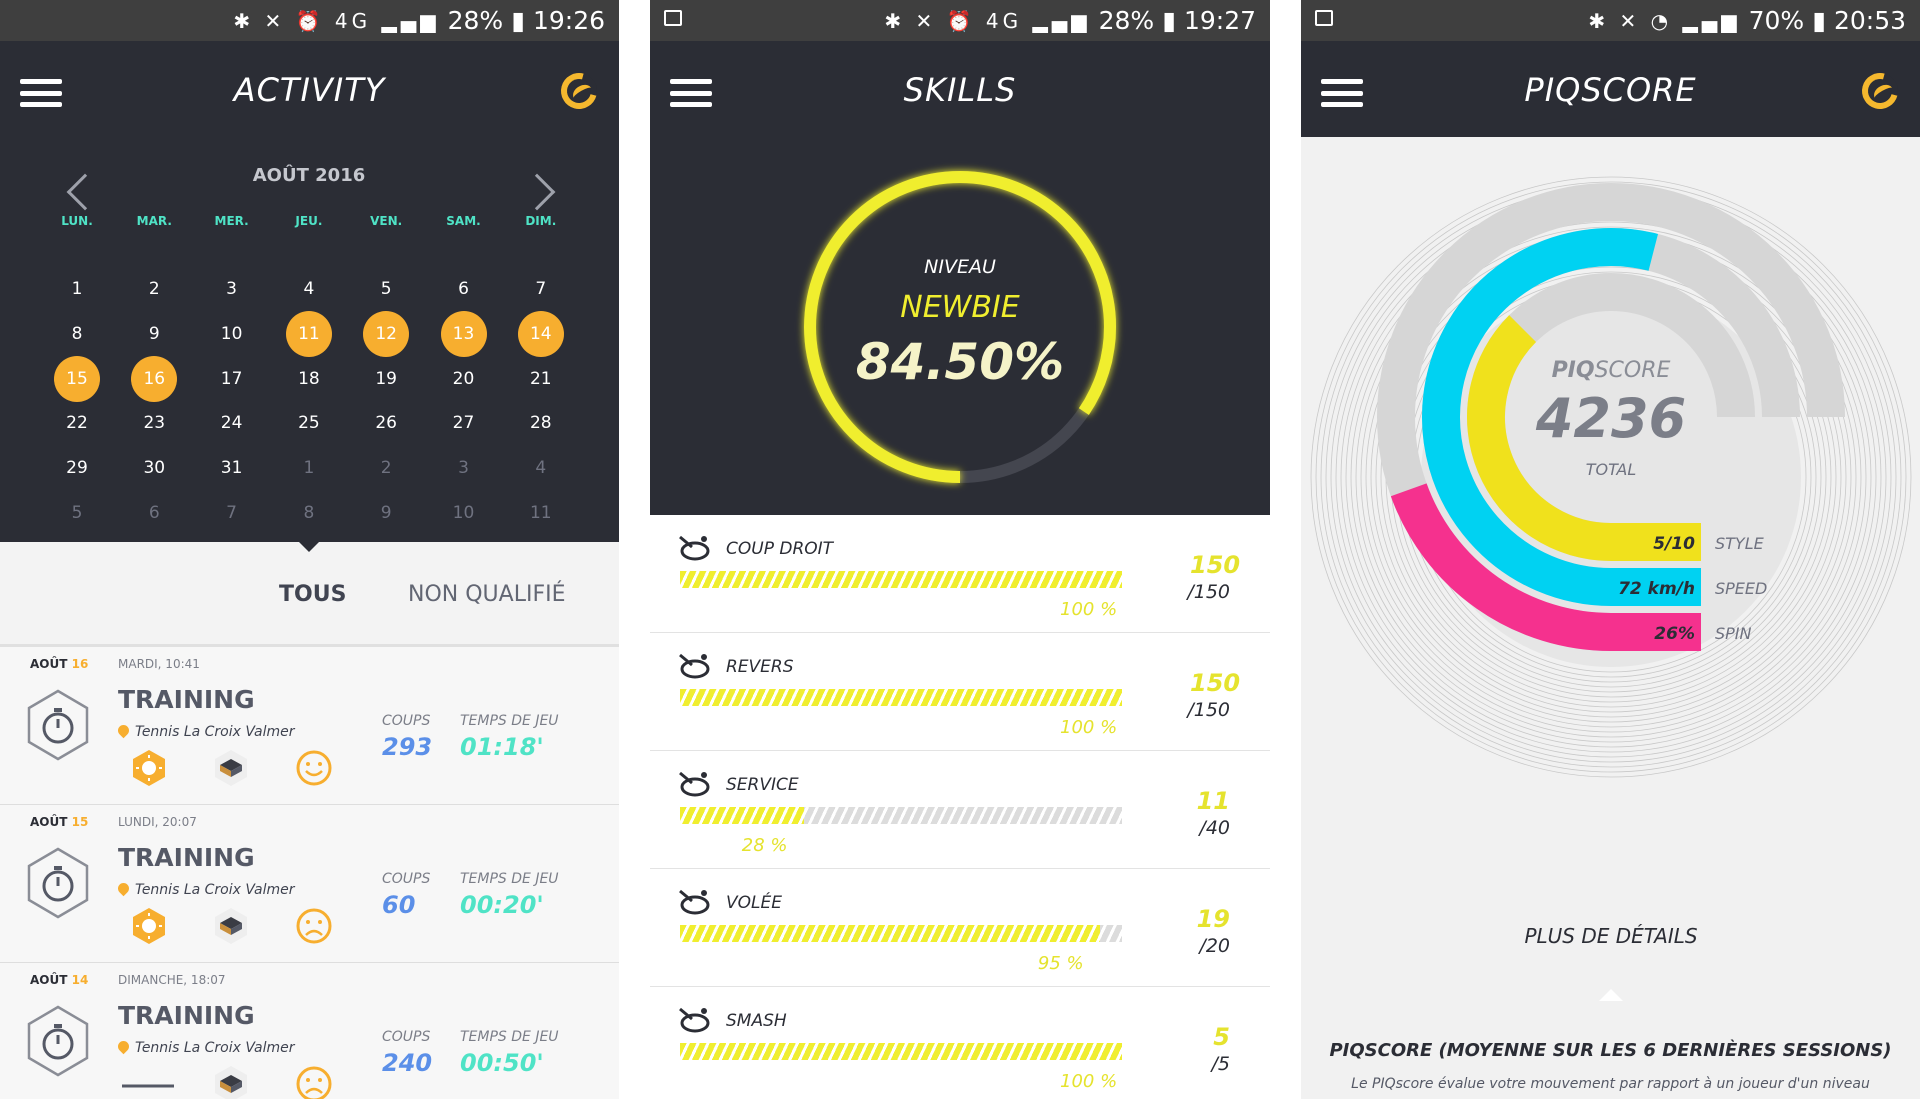 Image resolution: width=1920 pixels, height=1099 pixels. What do you see at coordinates (231, 378) in the screenshot?
I see `calendar-day: 17` at bounding box center [231, 378].